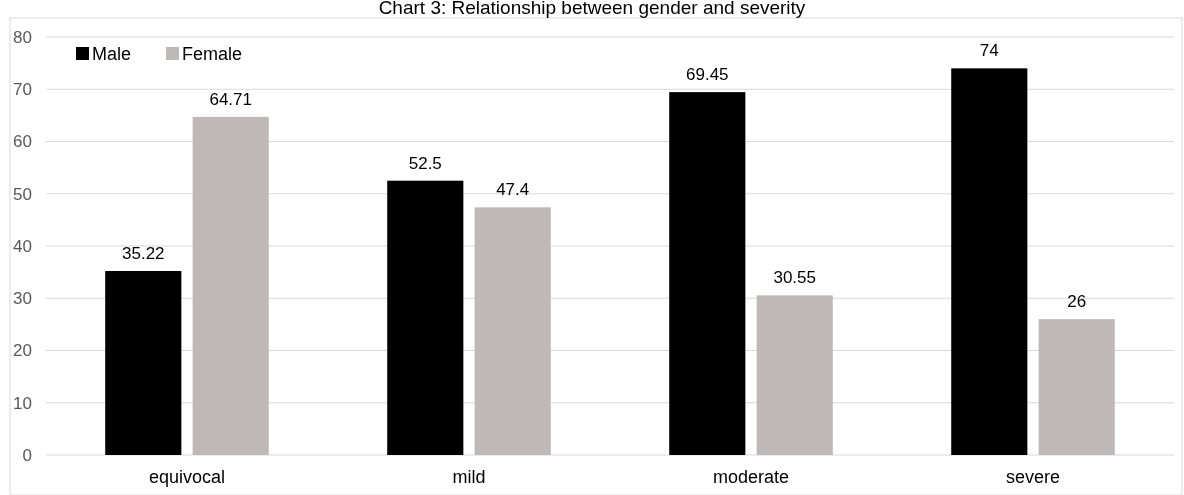 Image resolution: width=1184 pixels, height=495 pixels. What do you see at coordinates (22, 90) in the screenshot?
I see `y-tick-label: 70` at bounding box center [22, 90].